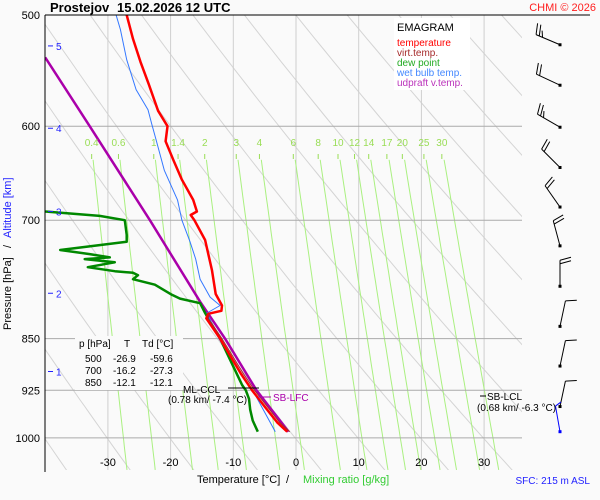 The width and height of the screenshot is (600, 500). I want to click on y-axis-label-pressure: Pressure [hPa], so click(8, 293).